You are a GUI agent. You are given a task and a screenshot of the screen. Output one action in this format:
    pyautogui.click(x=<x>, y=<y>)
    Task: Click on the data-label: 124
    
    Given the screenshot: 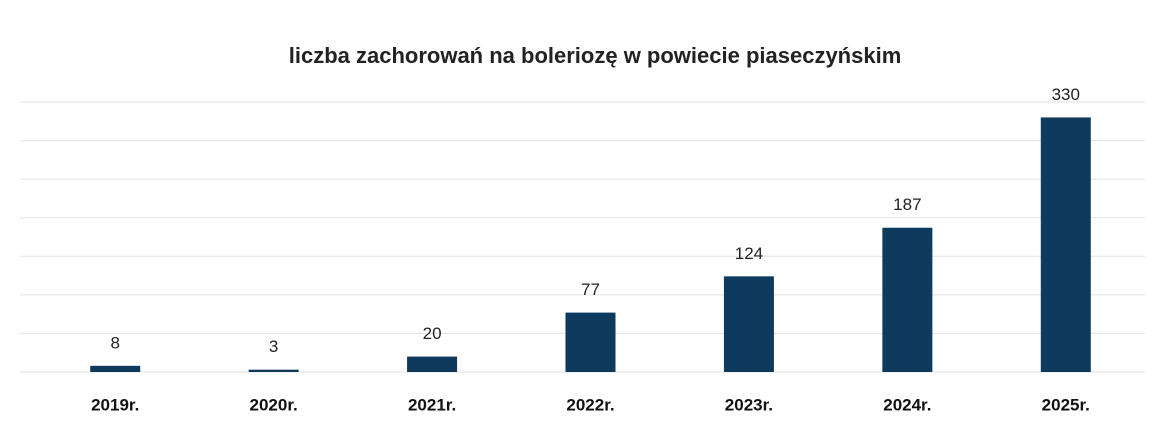 What is the action you would take?
    pyautogui.click(x=749, y=253)
    